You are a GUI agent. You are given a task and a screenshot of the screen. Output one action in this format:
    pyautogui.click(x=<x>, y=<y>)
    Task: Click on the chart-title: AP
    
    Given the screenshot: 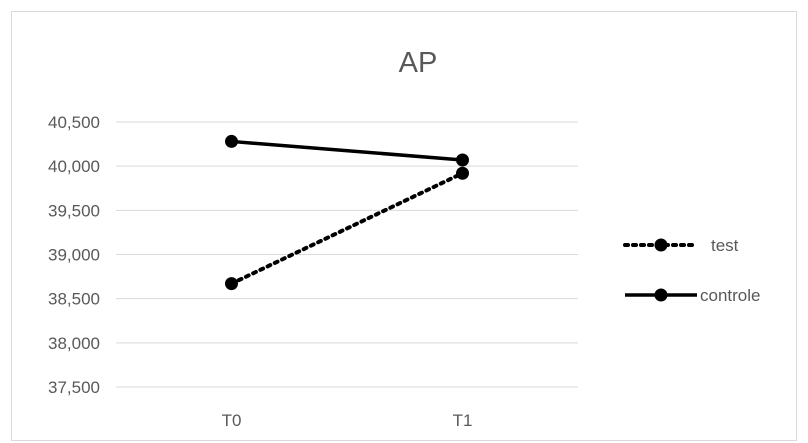 What is the action you would take?
    pyautogui.click(x=418, y=63)
    